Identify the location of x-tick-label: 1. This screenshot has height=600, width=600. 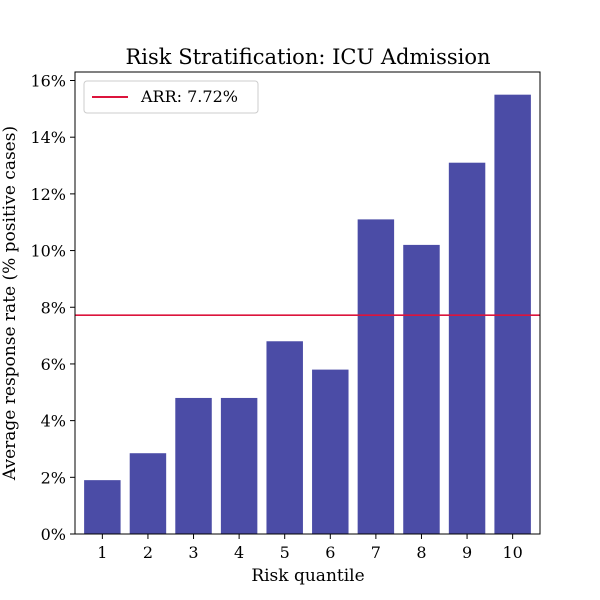
(102, 552).